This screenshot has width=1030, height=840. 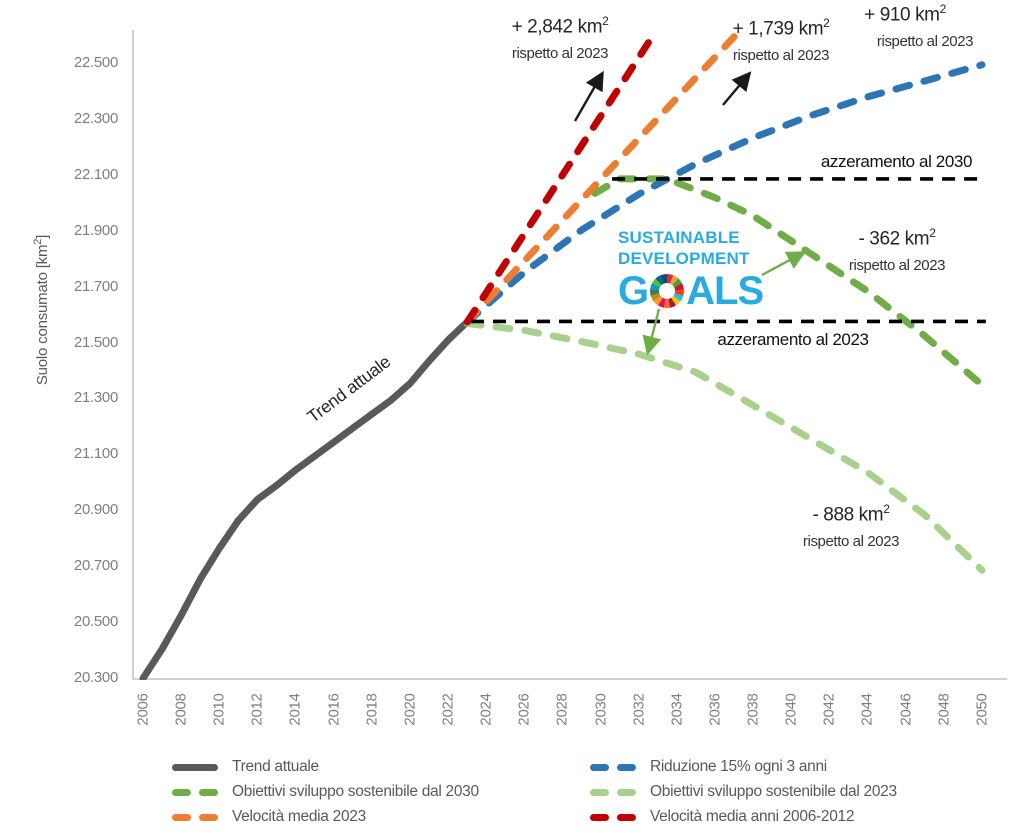 What do you see at coordinates (95, 174) in the screenshot?
I see `y-tick-22.100: 22.100` at bounding box center [95, 174].